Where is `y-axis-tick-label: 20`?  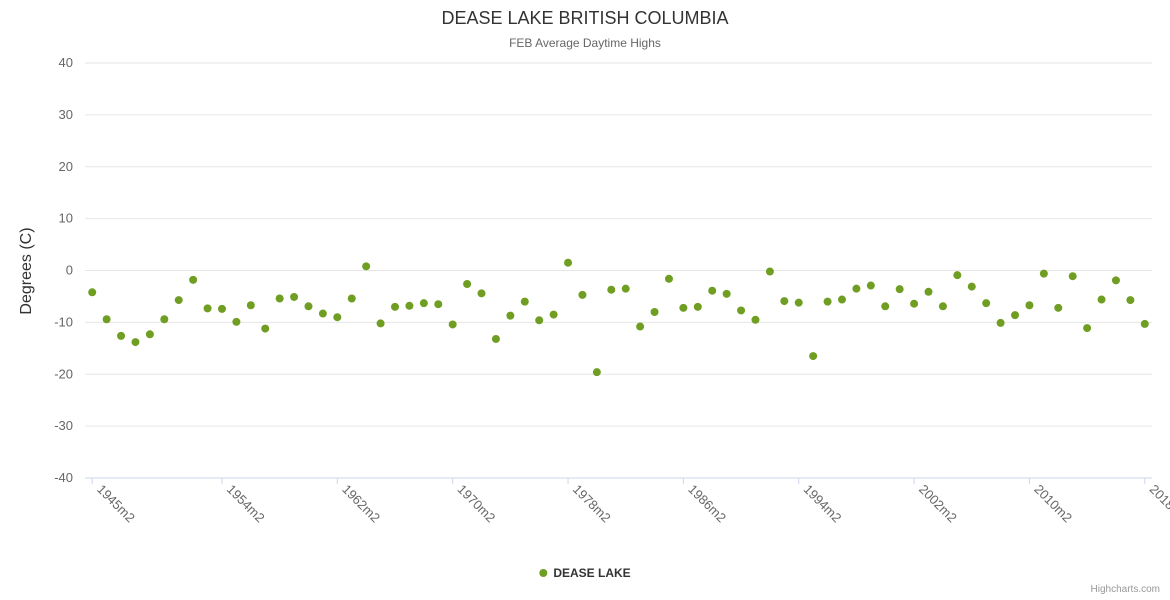 y-axis-tick-label: 20 is located at coordinates (66, 166).